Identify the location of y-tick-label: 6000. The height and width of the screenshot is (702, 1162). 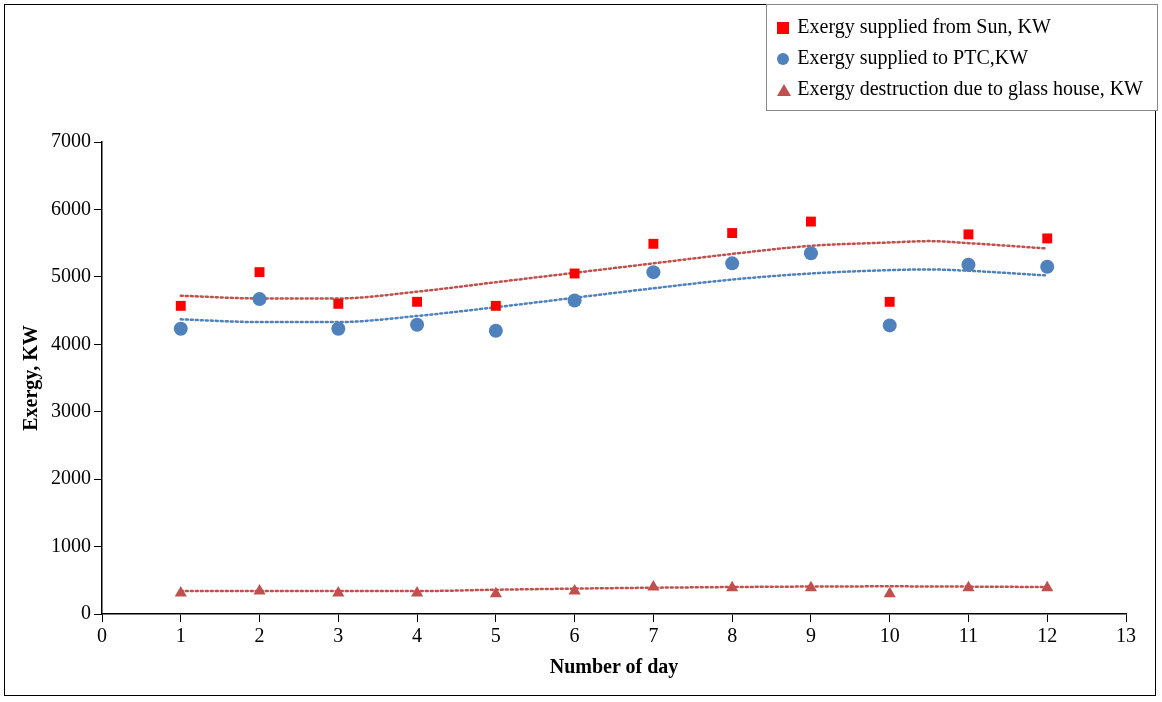
(71, 207).